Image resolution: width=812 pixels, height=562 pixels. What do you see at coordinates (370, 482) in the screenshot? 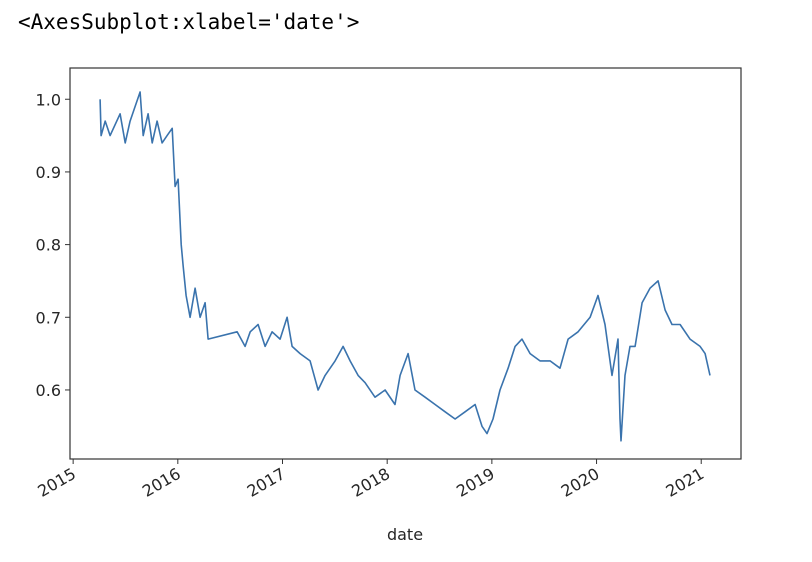
I see `x-tick-label: 2018` at bounding box center [370, 482].